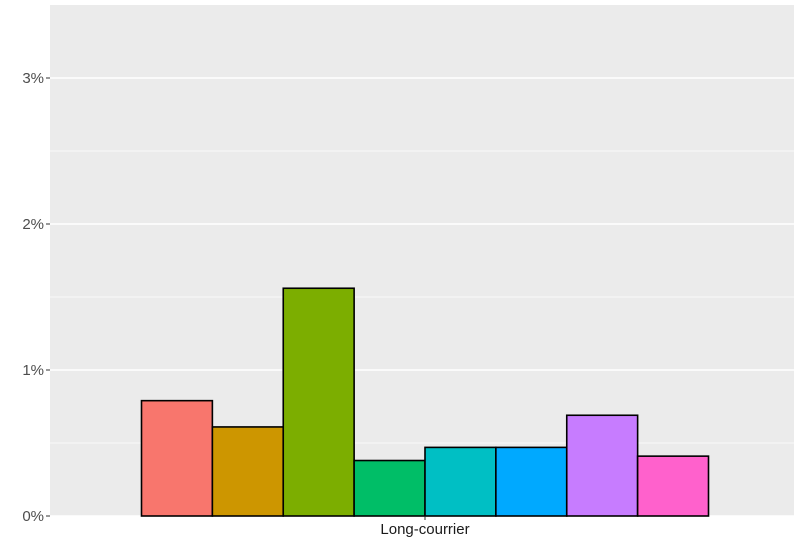 Image resolution: width=794 pixels, height=541 pixels. Describe the element at coordinates (36, 297) in the screenshot. I see `y-axis: 0% 1% 2% 3%` at that location.